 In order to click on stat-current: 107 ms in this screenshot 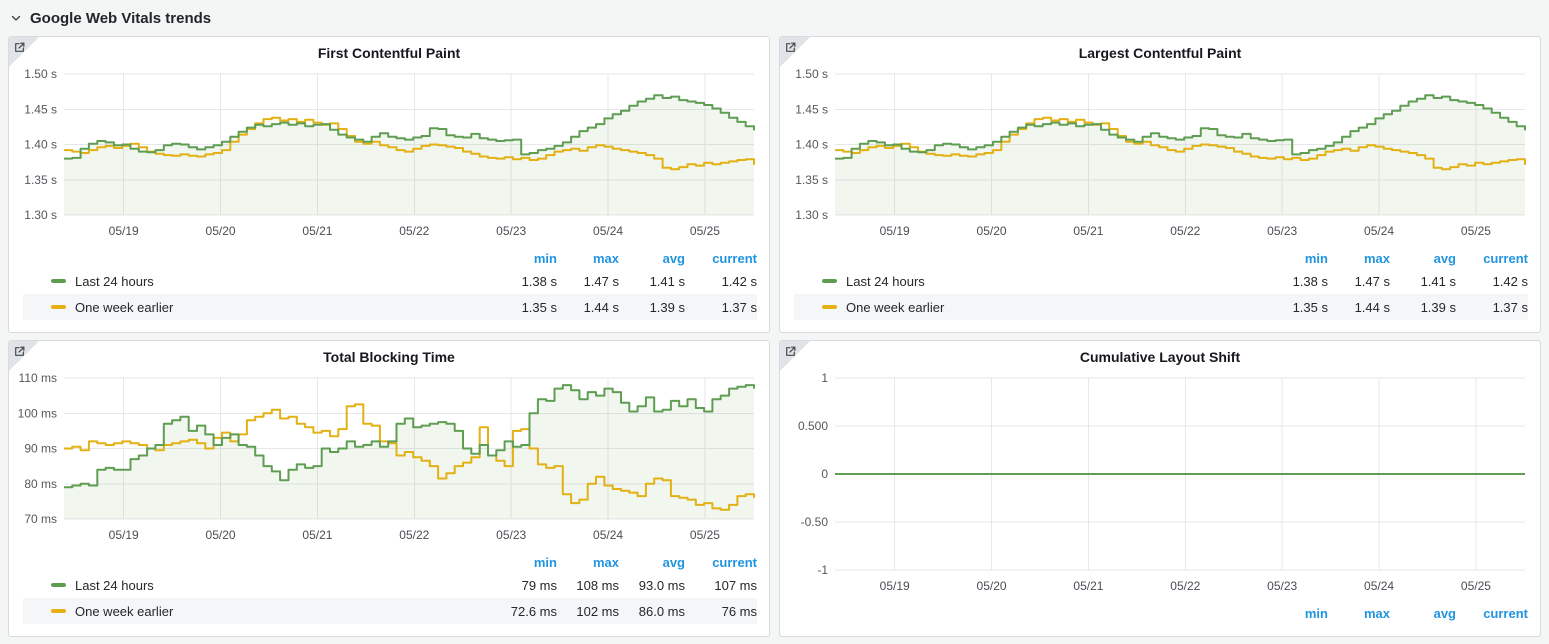, I will do `click(735, 585)`.